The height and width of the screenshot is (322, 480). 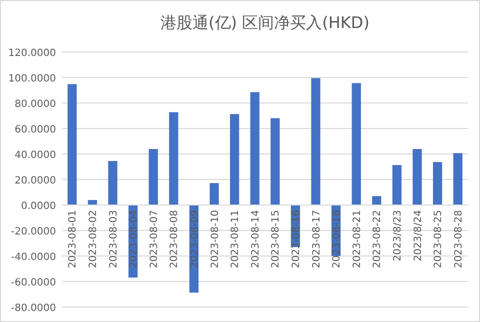 I want to click on x-tick-label: 2023-08-07, so click(x=154, y=239).